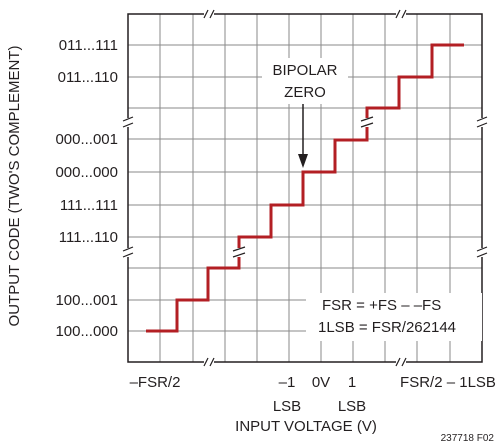 This screenshot has height=445, width=502. What do you see at coordinates (381, 305) in the screenshot?
I see `formula-line1: FSR = +FS – –FS` at bounding box center [381, 305].